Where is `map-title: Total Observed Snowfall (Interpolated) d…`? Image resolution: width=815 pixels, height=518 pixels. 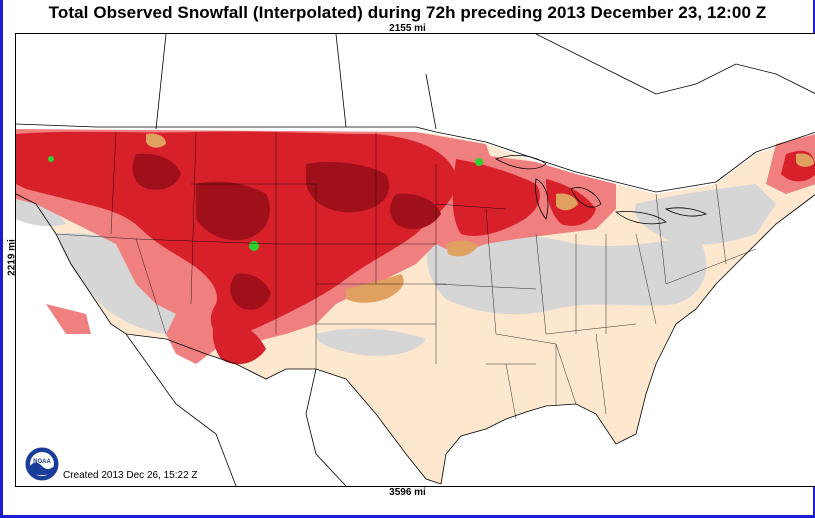
map-title: Total Observed Snowfall (Interpolated) d… is located at coordinates (407, 12).